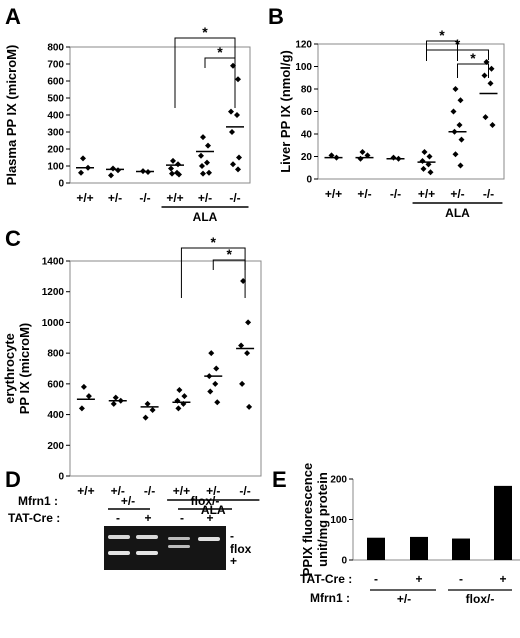 The width and height of the screenshot is (520, 638). What do you see at coordinates (55, 133) in the screenshot?
I see `a-y-tick-label: 300` at bounding box center [55, 133].